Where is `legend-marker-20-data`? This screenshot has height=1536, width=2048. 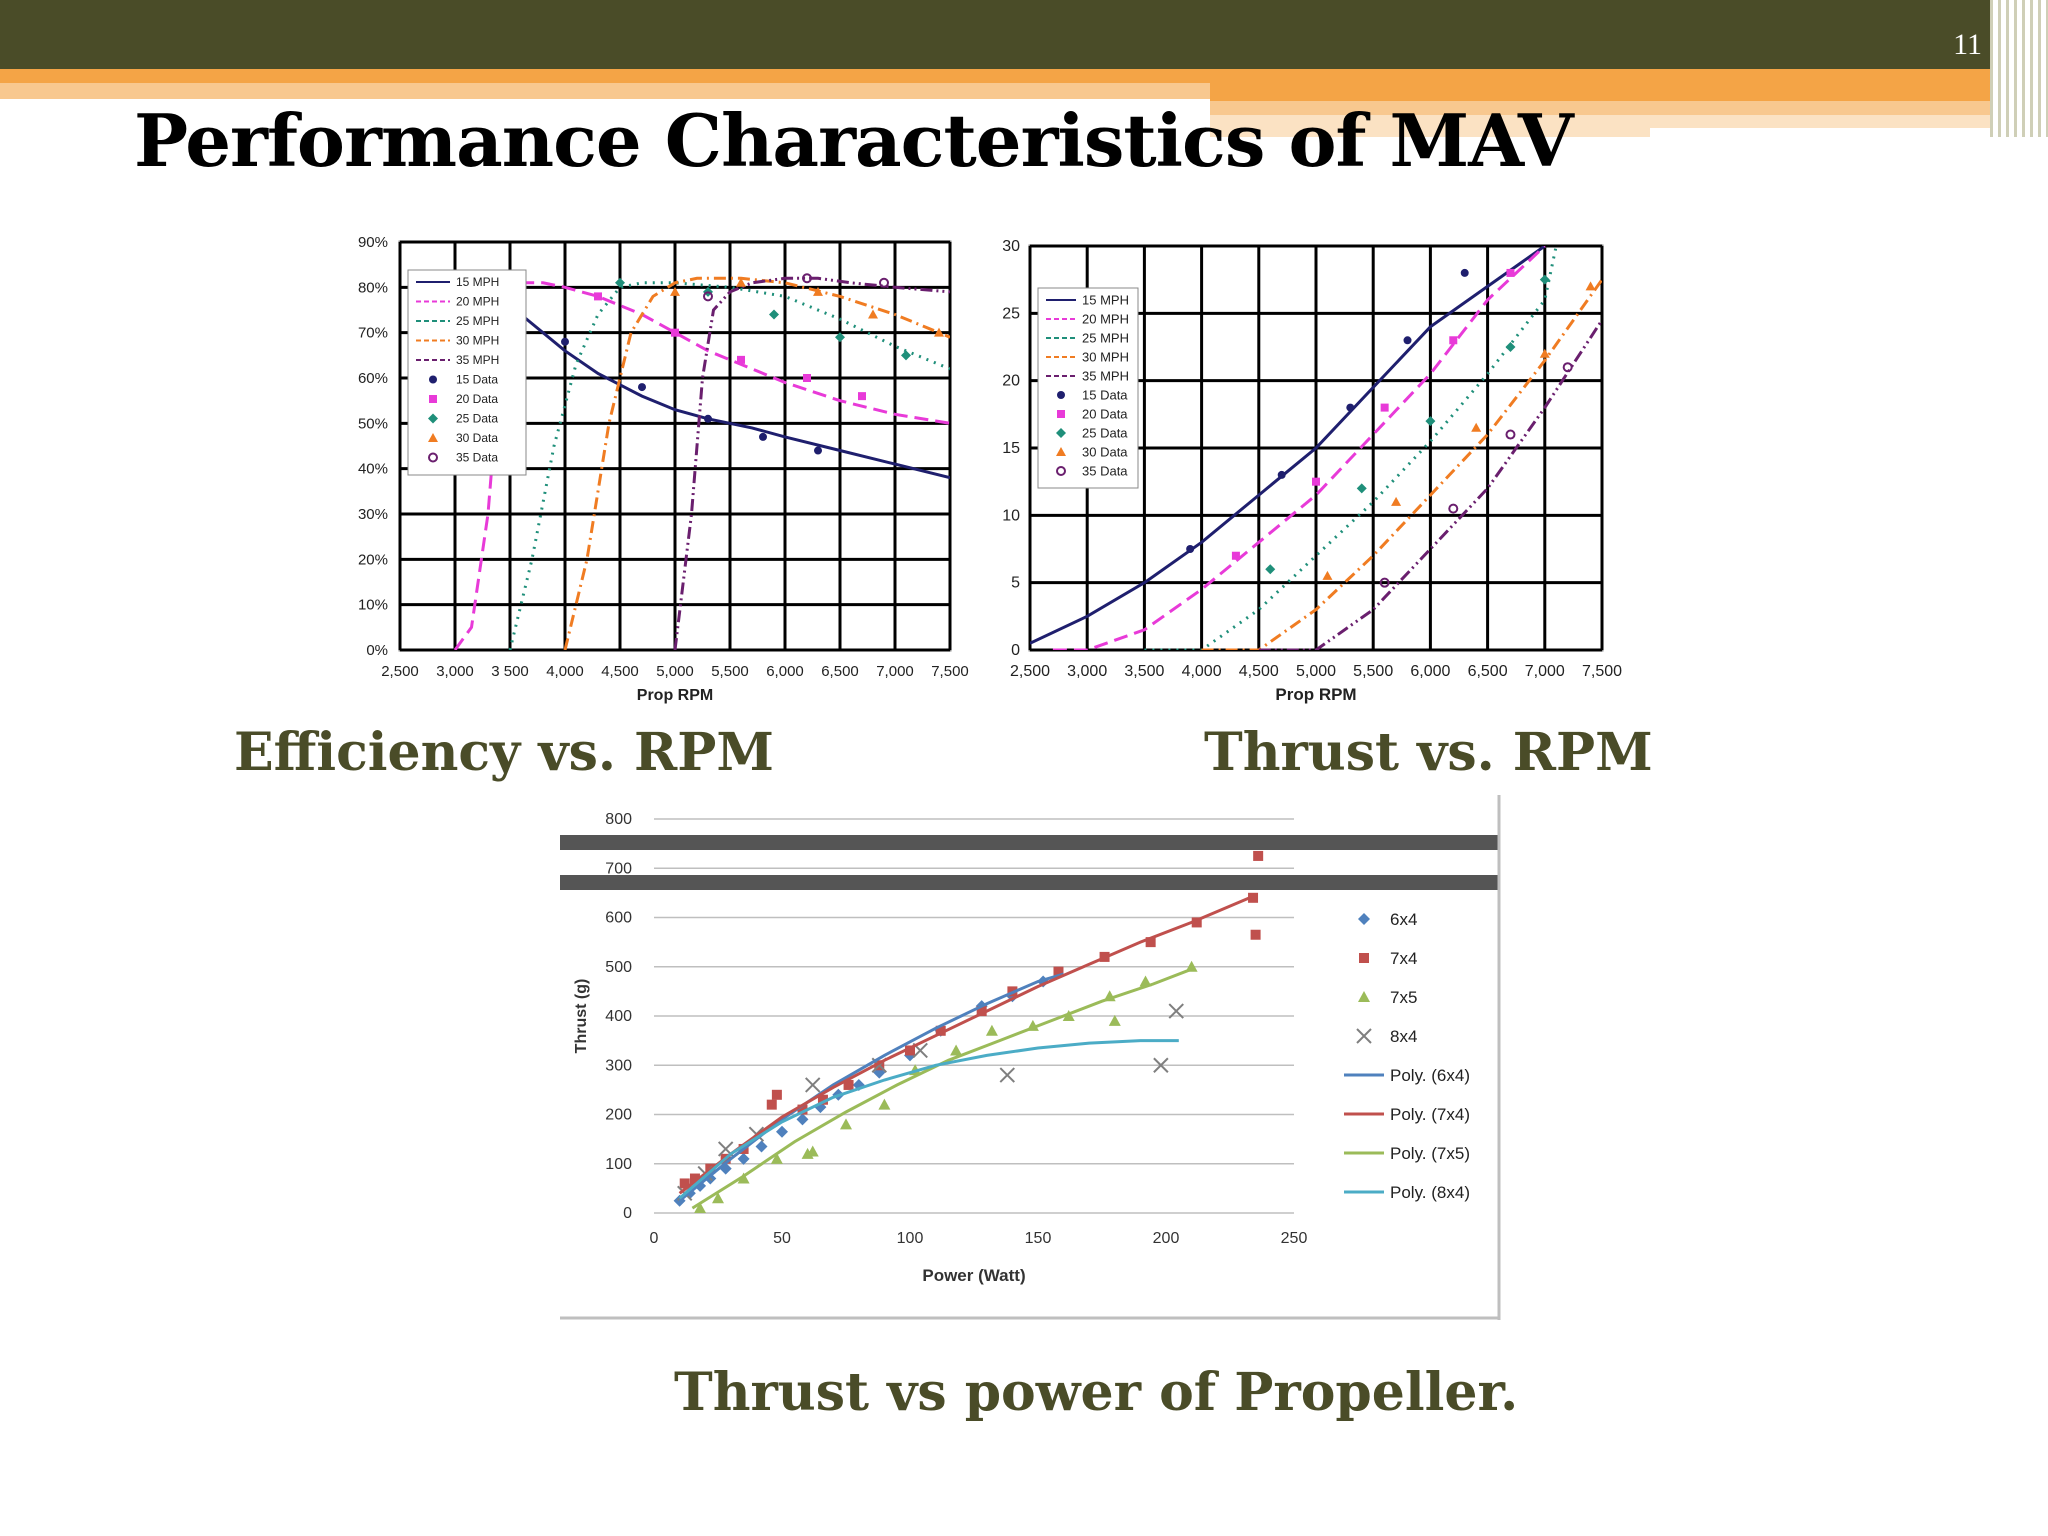
legend-marker-20-data is located at coordinates (433, 399).